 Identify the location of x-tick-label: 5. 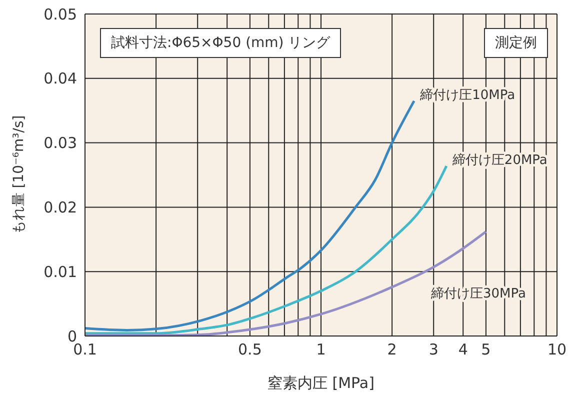
(486, 349).